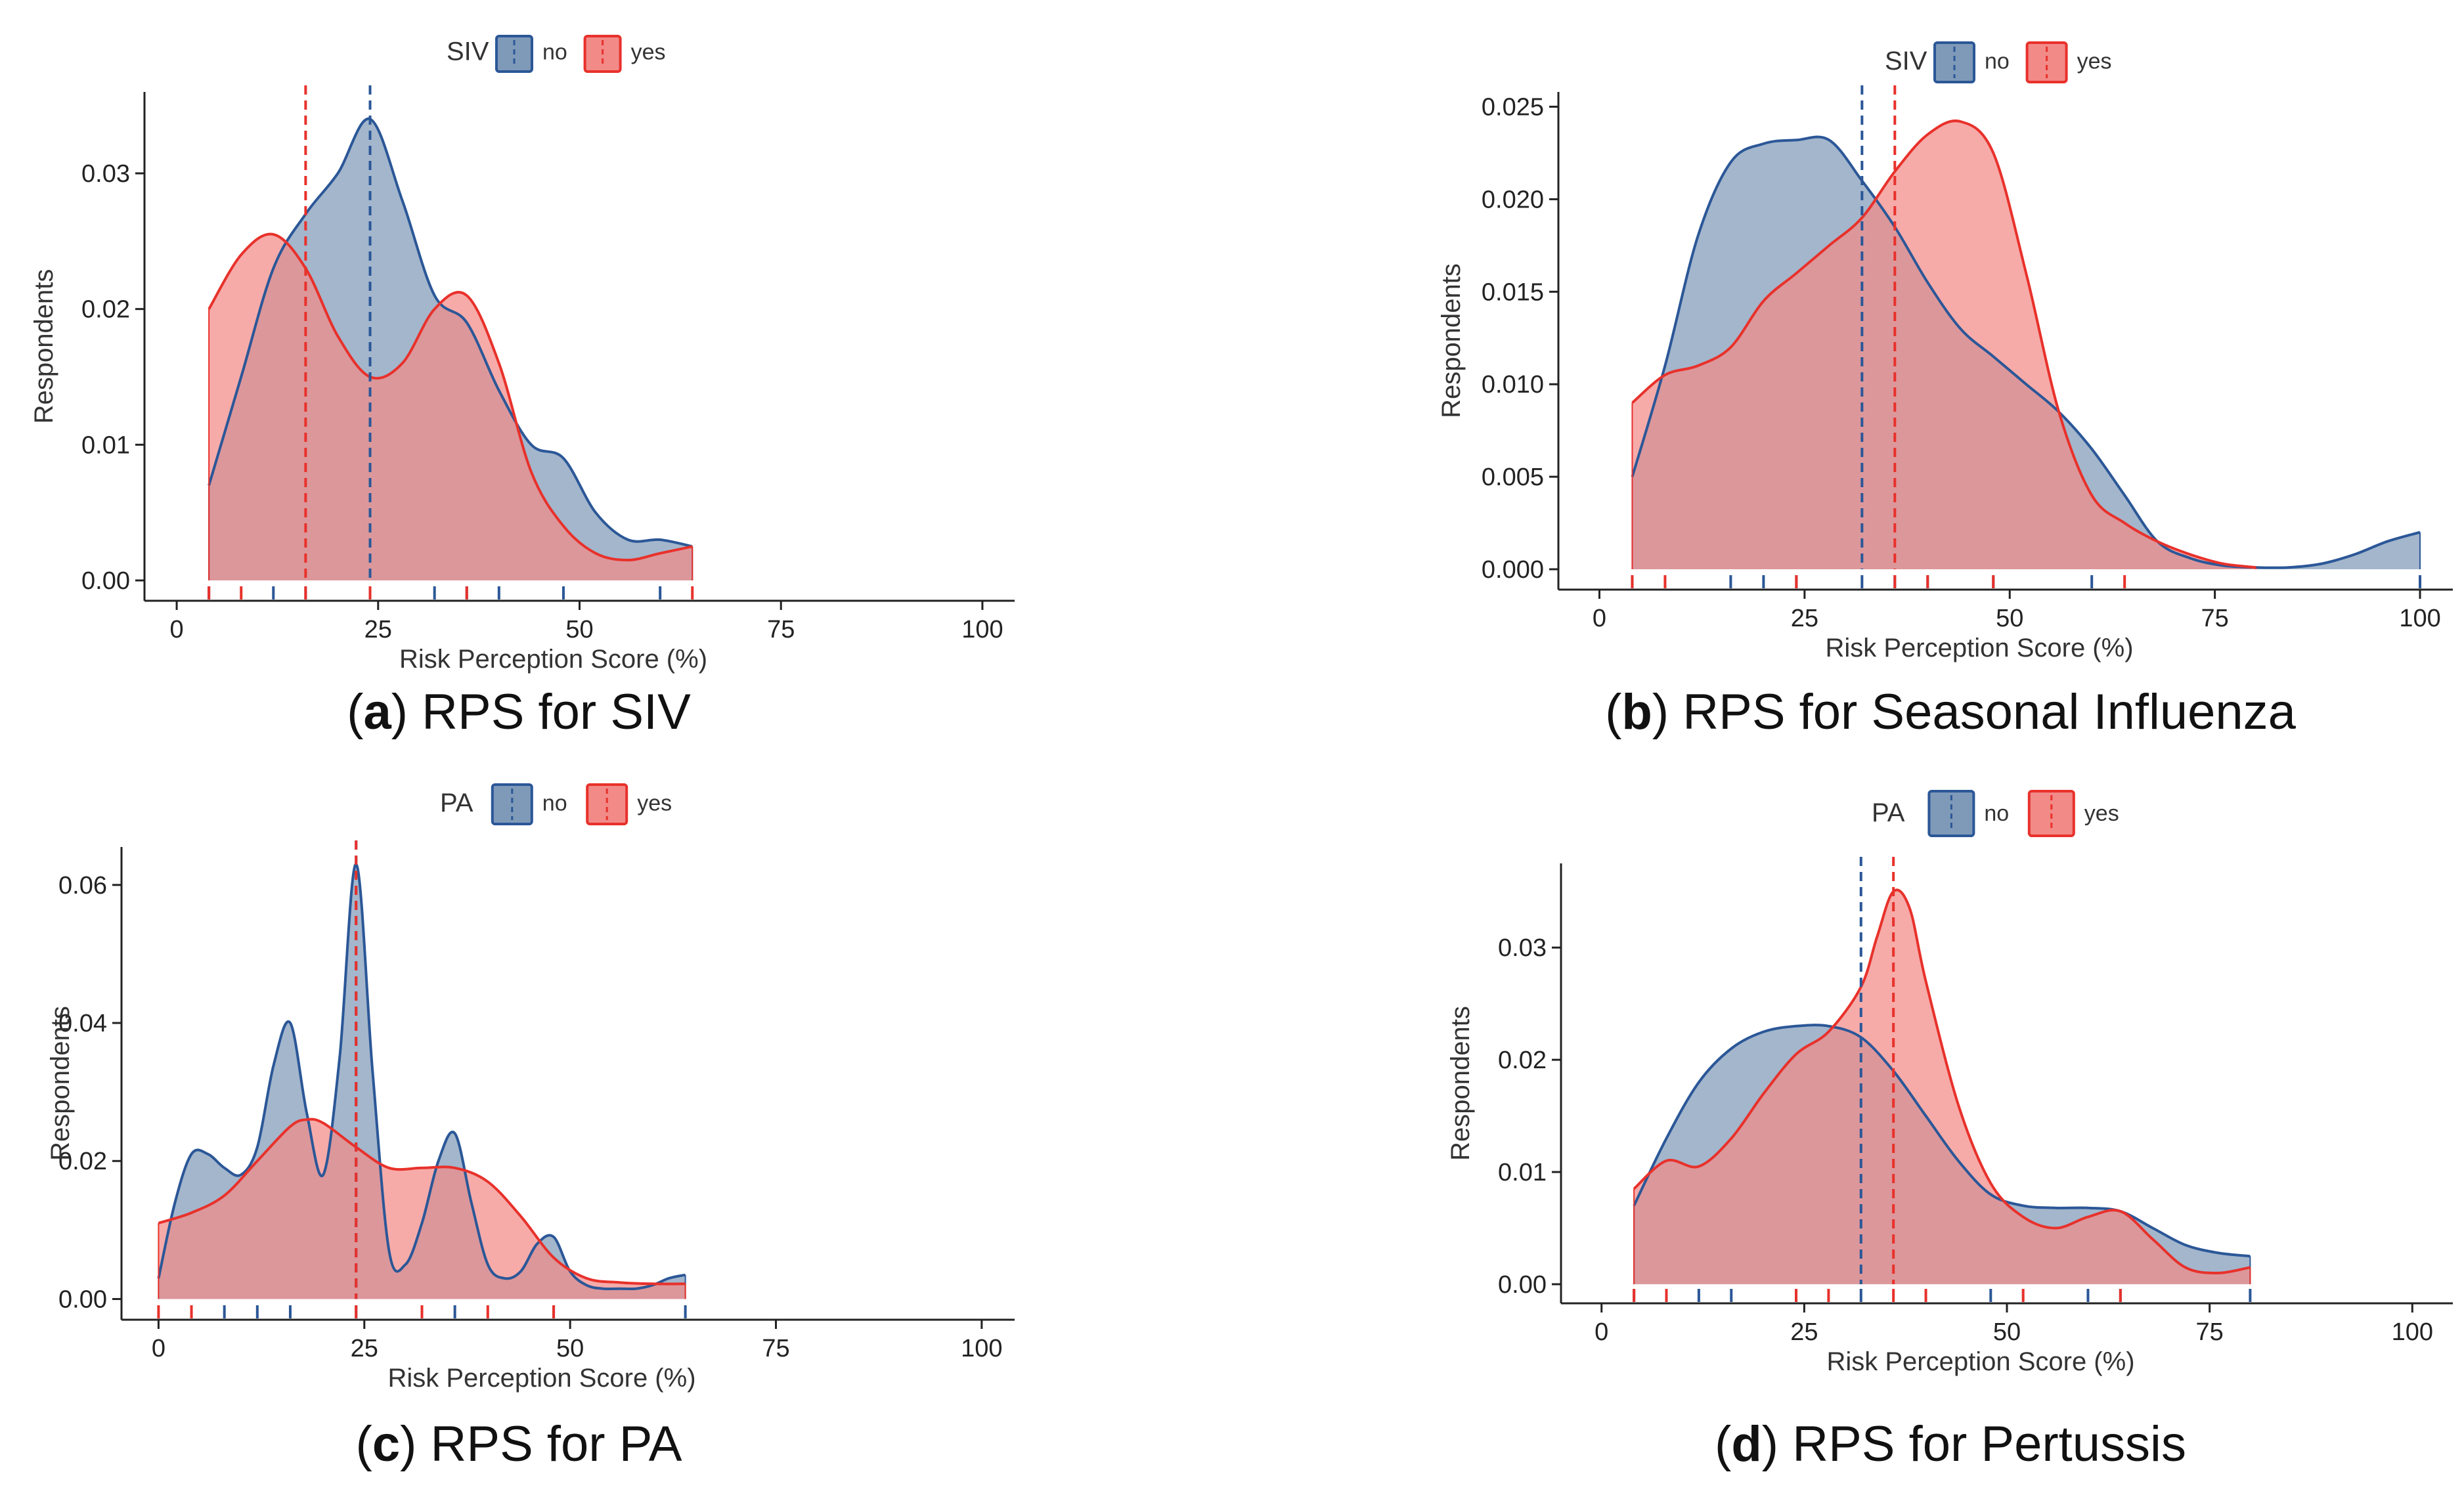 The width and height of the screenshot is (2464, 1497). I want to click on caption-letter: d, so click(1746, 1444).